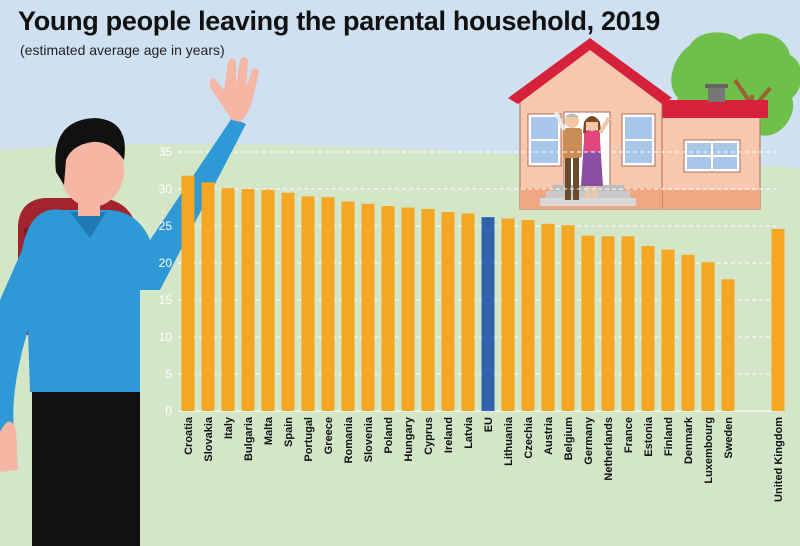  What do you see at coordinates (609, 449) in the screenshot?
I see `x-tick-label: Netherlands` at bounding box center [609, 449].